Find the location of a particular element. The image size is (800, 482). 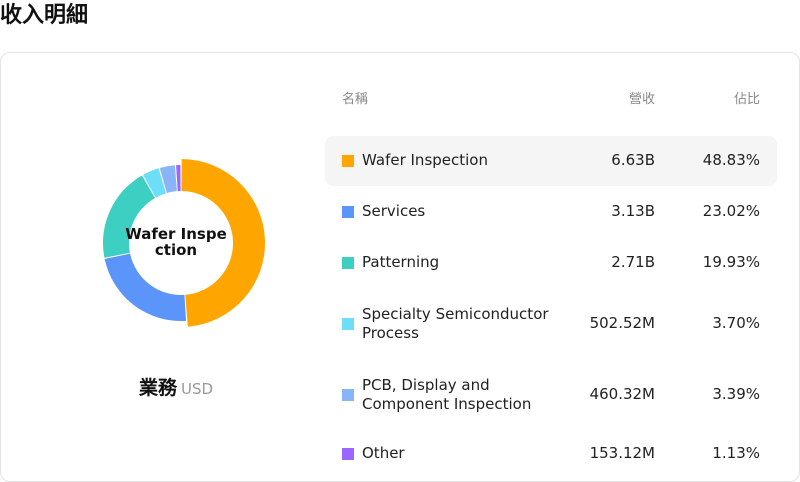

segment-share: 3.70% is located at coordinates (736, 323).